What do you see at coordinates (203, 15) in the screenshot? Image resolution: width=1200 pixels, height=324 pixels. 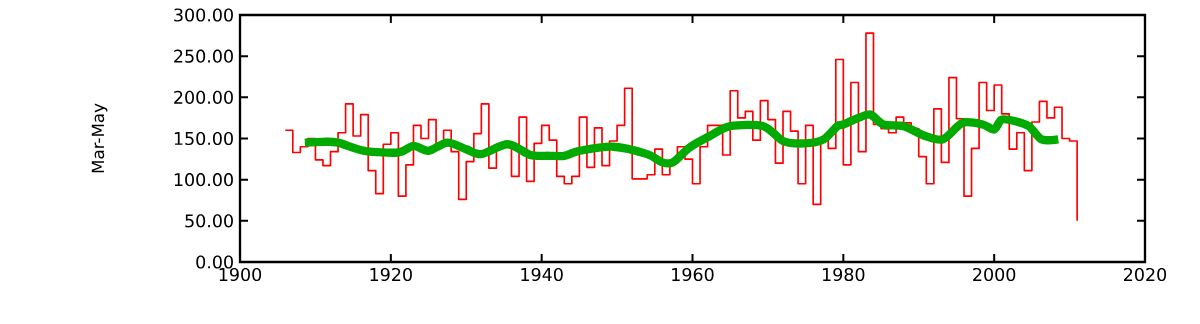 I see `y-tick-label: 300.00` at bounding box center [203, 15].